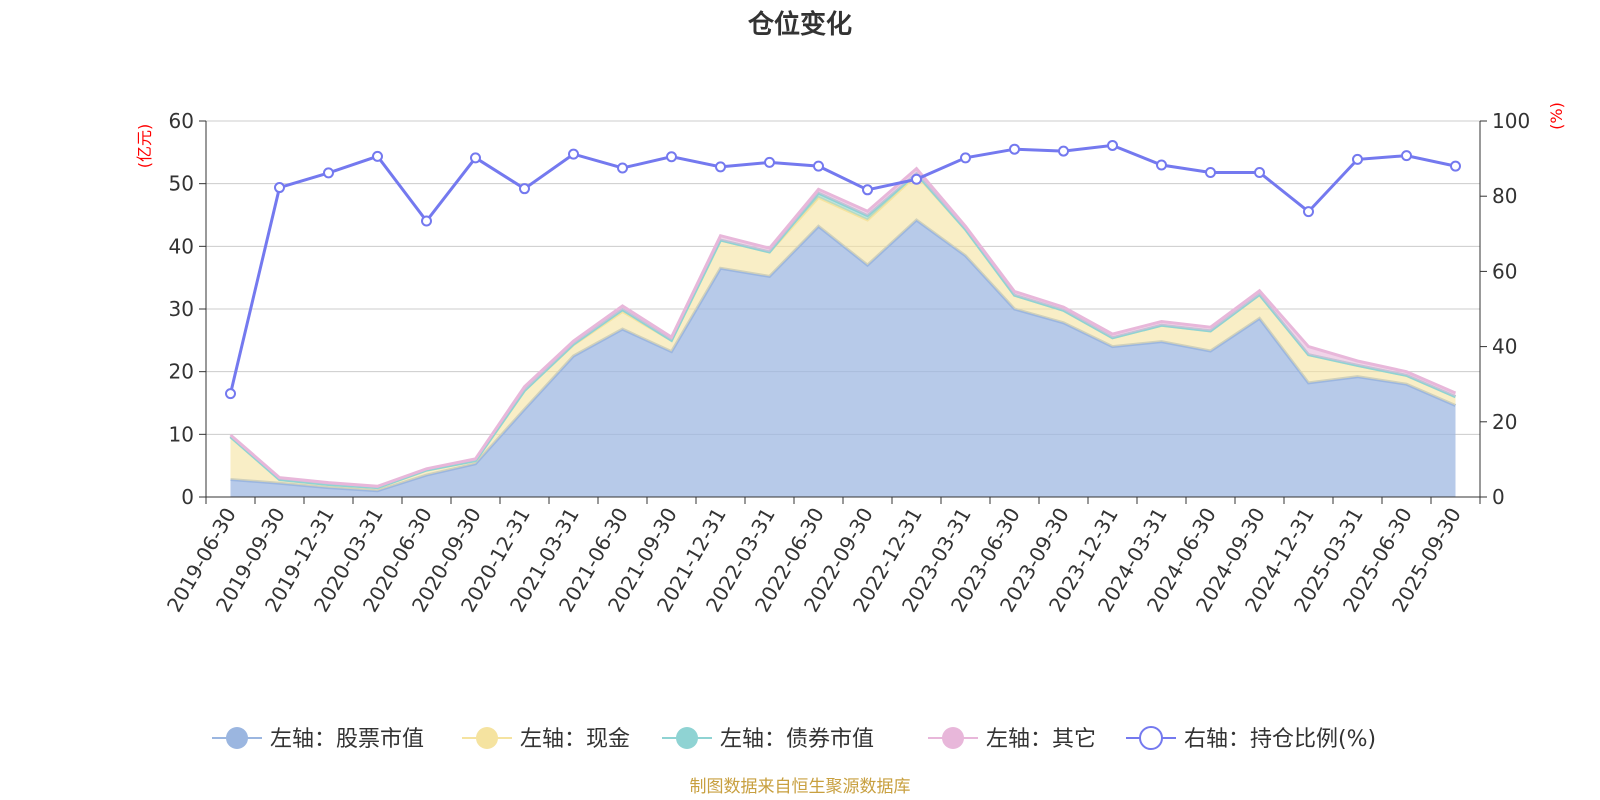 Image resolution: width=1600 pixels, height=800 pixels. Describe the element at coordinates (1556, 116) in the screenshot. I see `right-axis-unit: (%)` at that location.